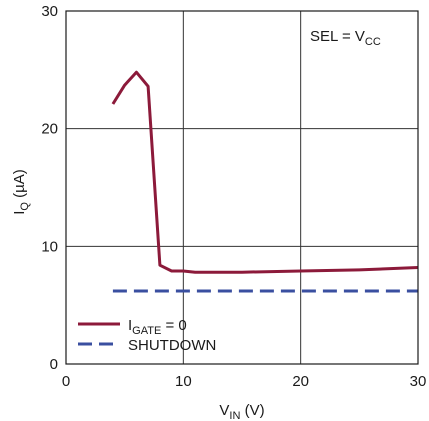  I want to click on y-axis-label: IQ (µA), so click(21, 192).